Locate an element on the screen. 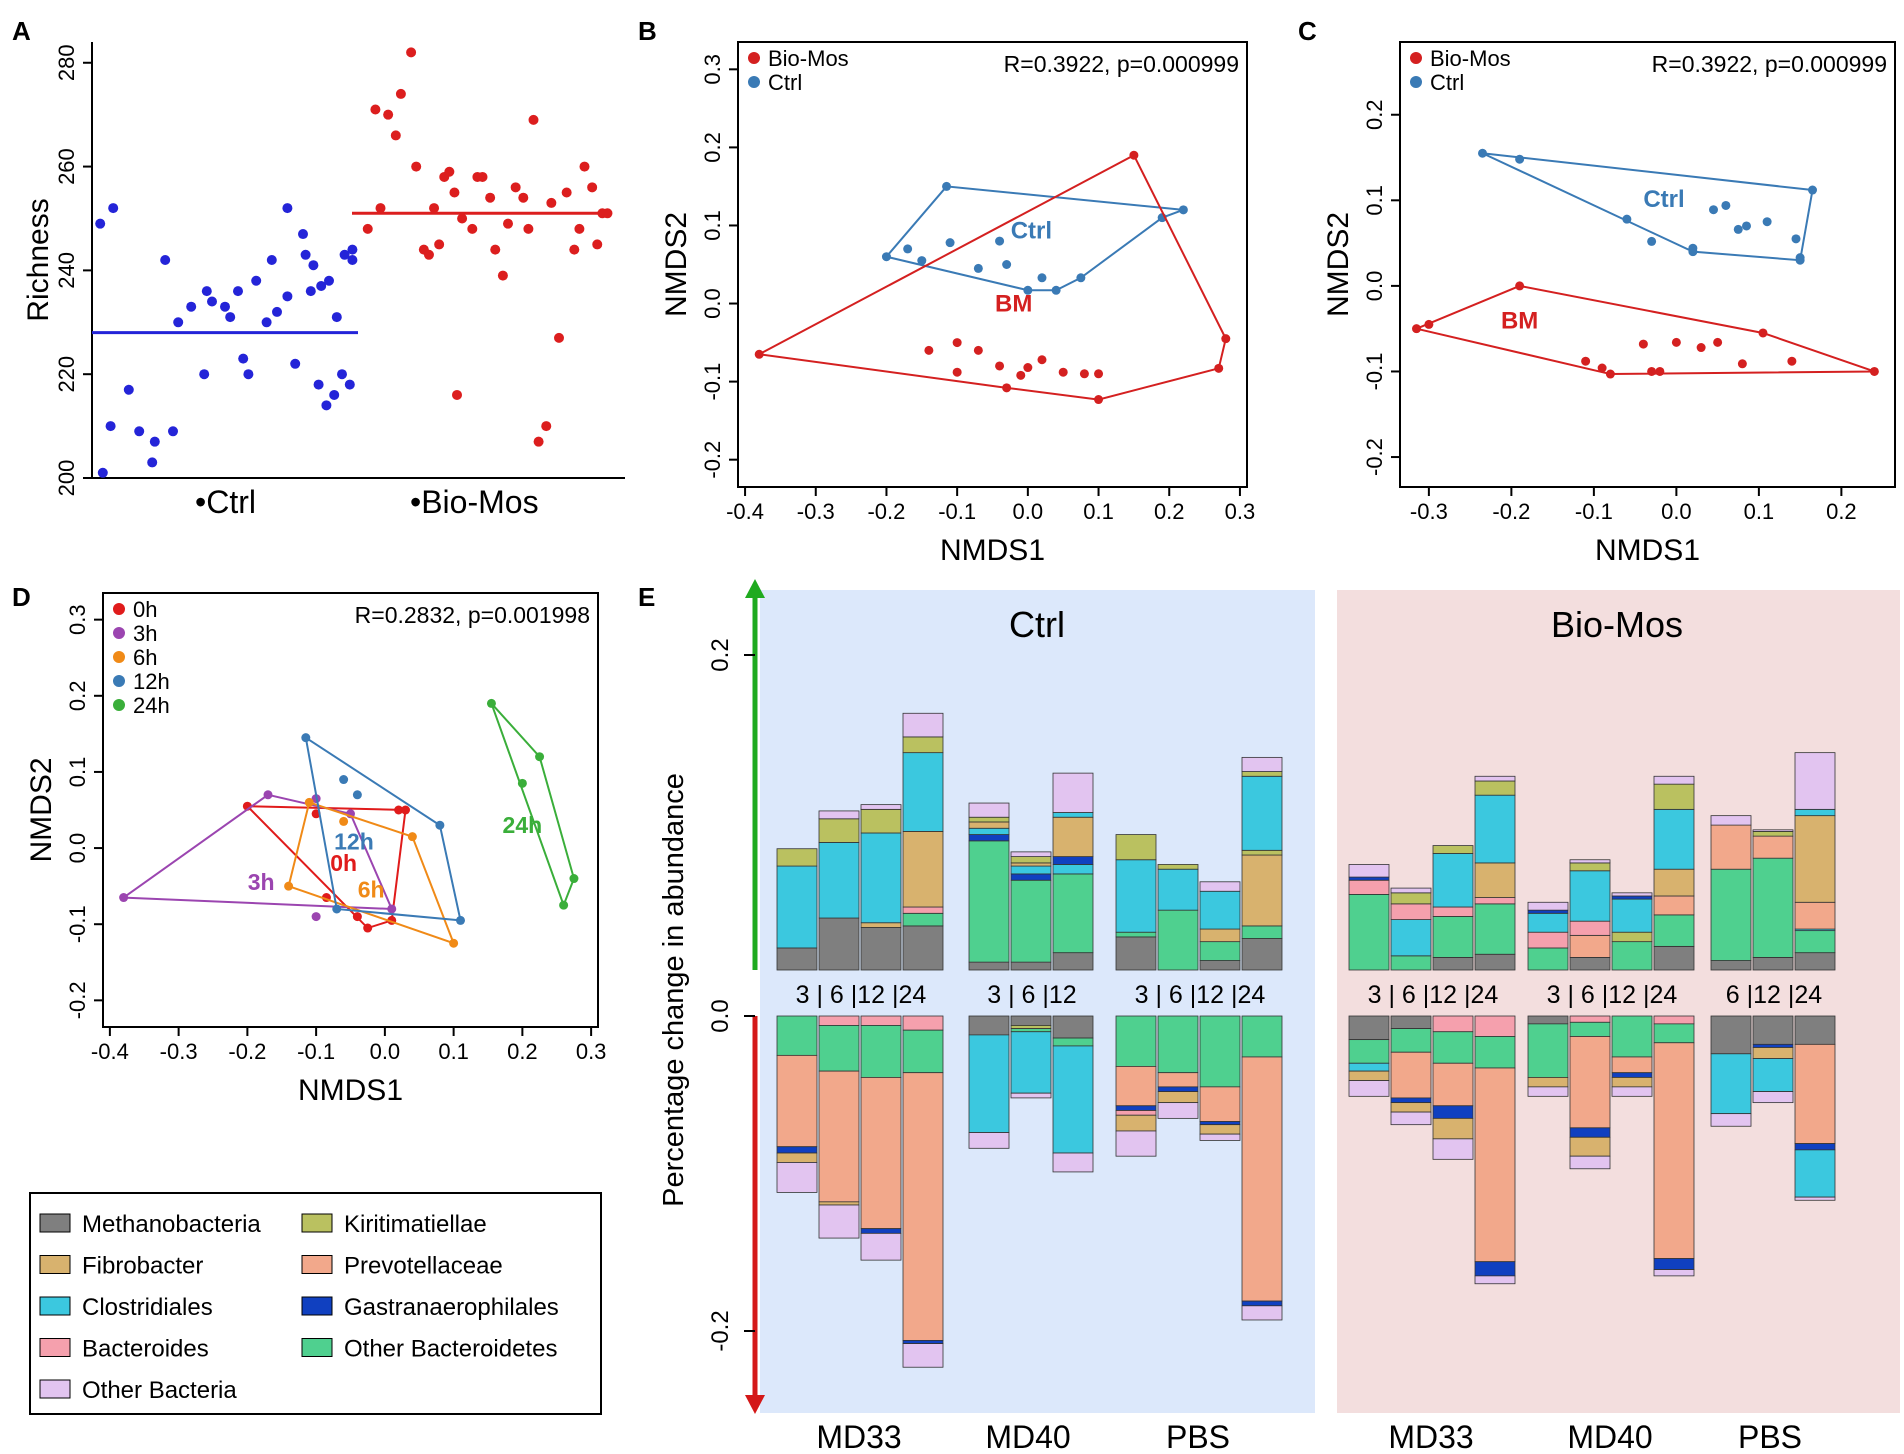  b-legend-label: Ctrl is located at coordinates (785, 82).